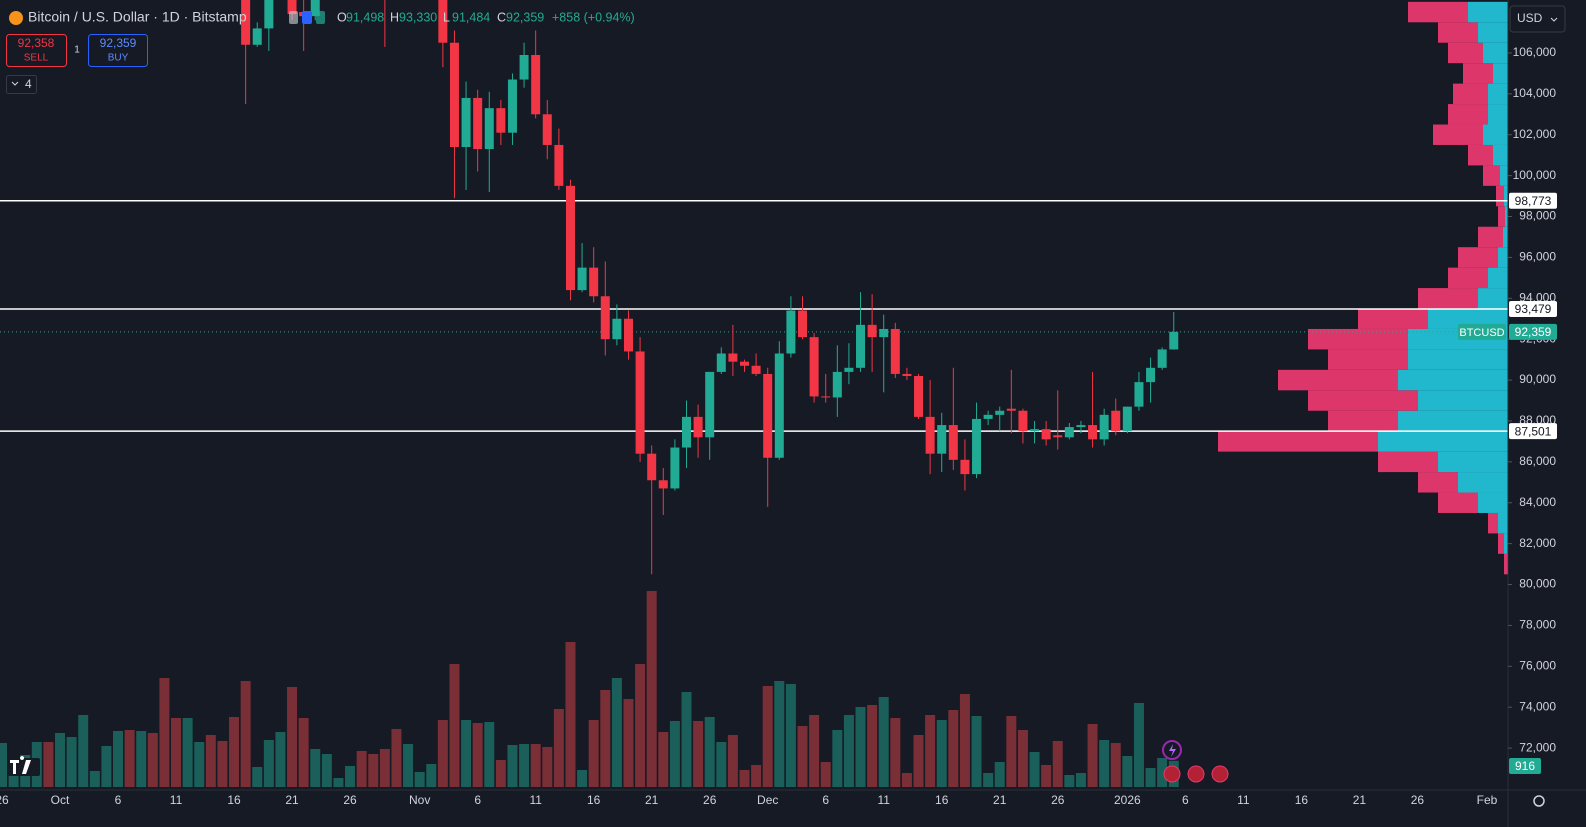  I want to click on event-icon, so click(1172, 750).